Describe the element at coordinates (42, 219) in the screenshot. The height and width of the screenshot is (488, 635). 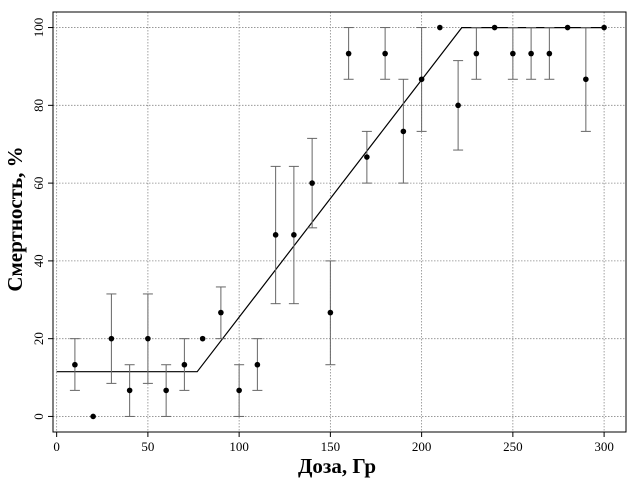
I see `y-axis-ticks: 0 20 40 60 80 100` at that location.